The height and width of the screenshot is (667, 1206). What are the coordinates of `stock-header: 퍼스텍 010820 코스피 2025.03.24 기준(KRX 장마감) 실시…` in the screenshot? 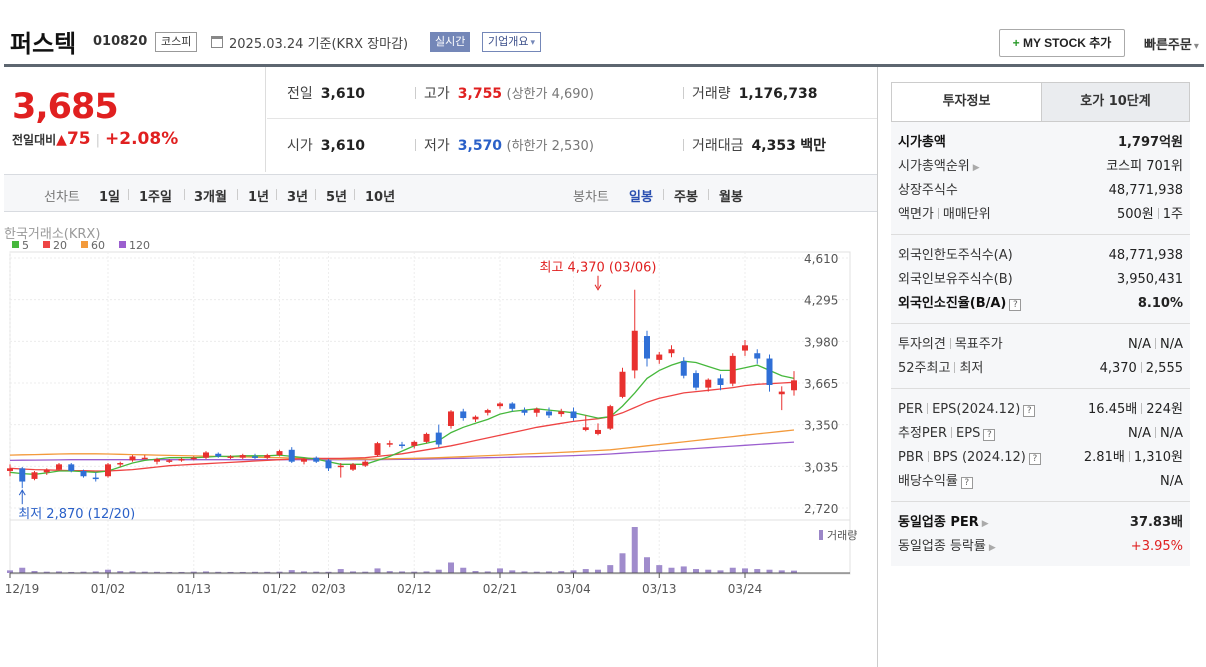 It's located at (603, 32).